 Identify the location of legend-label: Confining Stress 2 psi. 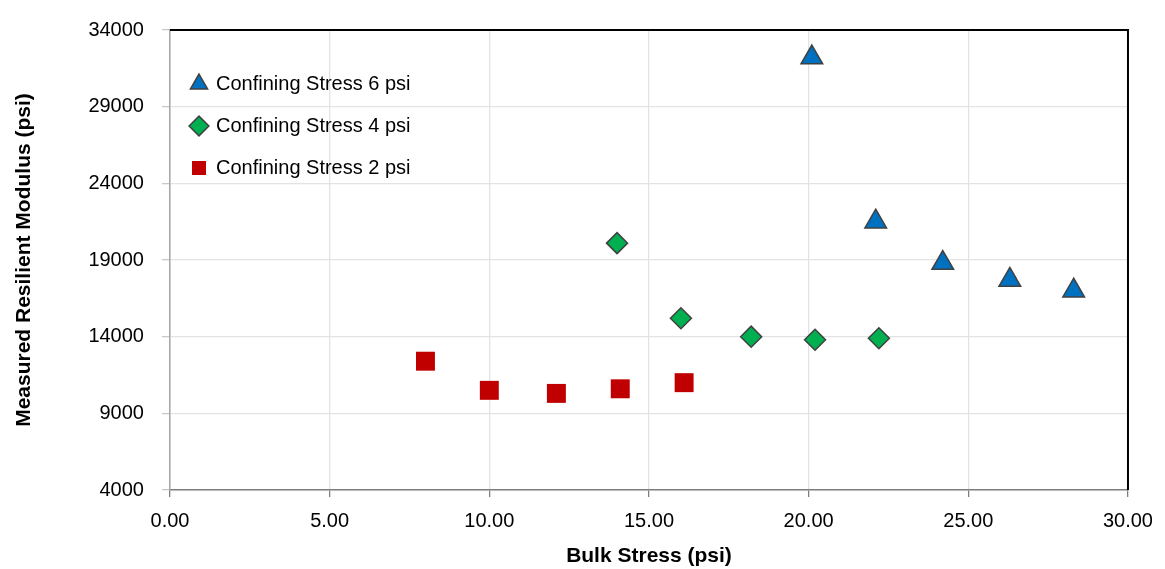
(313, 166).